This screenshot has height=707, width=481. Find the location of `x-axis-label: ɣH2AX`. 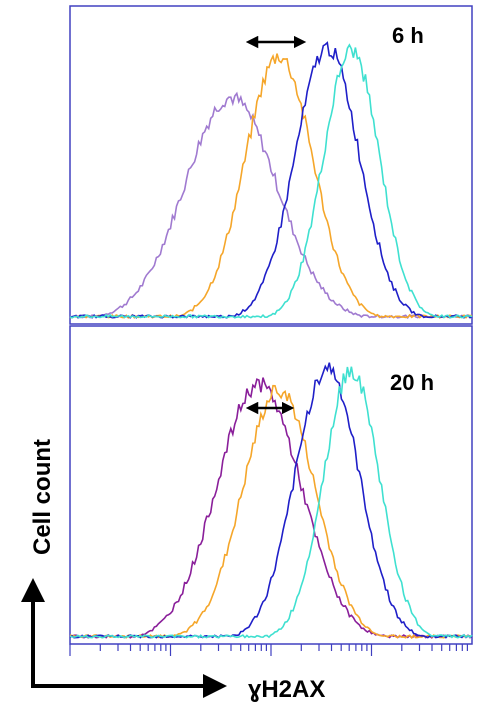

x-axis-label: ɣH2AX is located at coordinates (286, 689).